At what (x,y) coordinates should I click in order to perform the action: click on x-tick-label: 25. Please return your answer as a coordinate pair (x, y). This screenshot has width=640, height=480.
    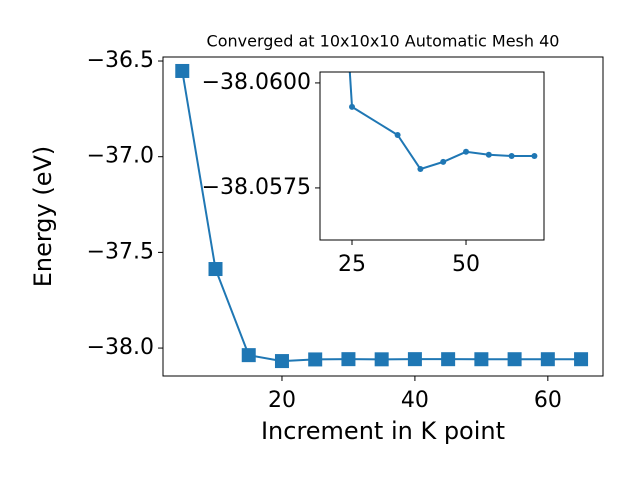
    Looking at the image, I should click on (352, 264).